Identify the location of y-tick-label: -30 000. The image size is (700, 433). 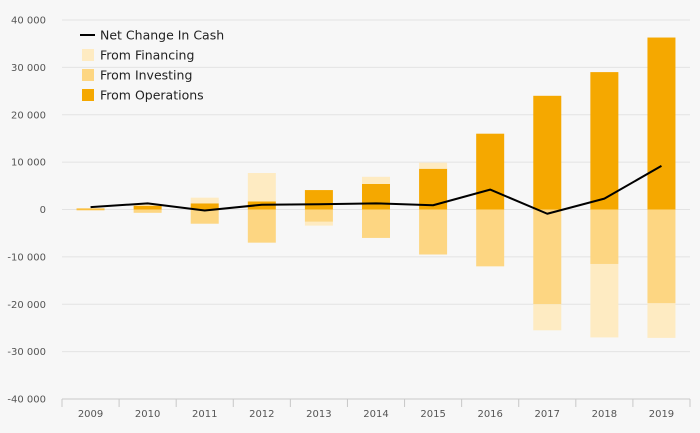
(26, 352).